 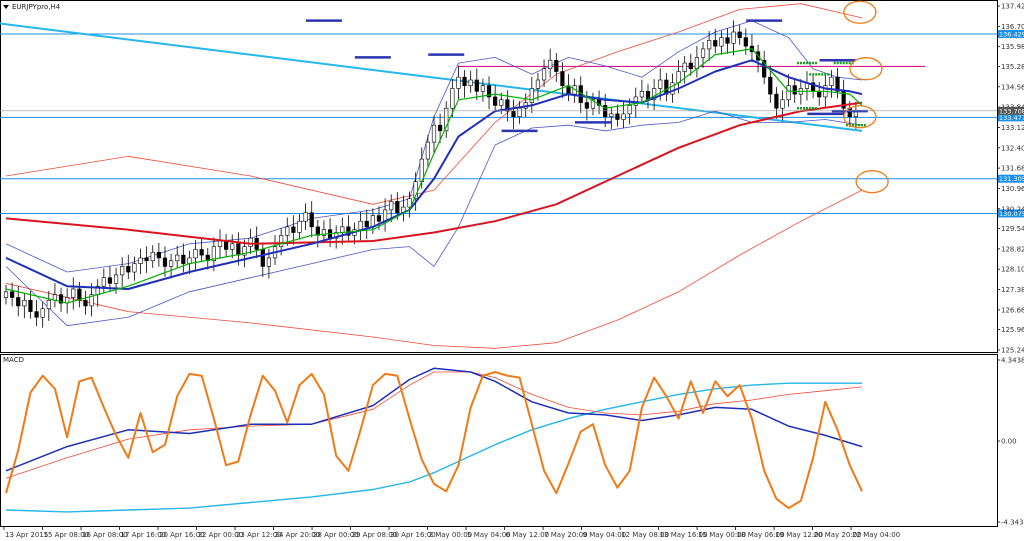 What do you see at coordinates (1012, 351) in the screenshot?
I see `price-axis-label: 125.240` at bounding box center [1012, 351].